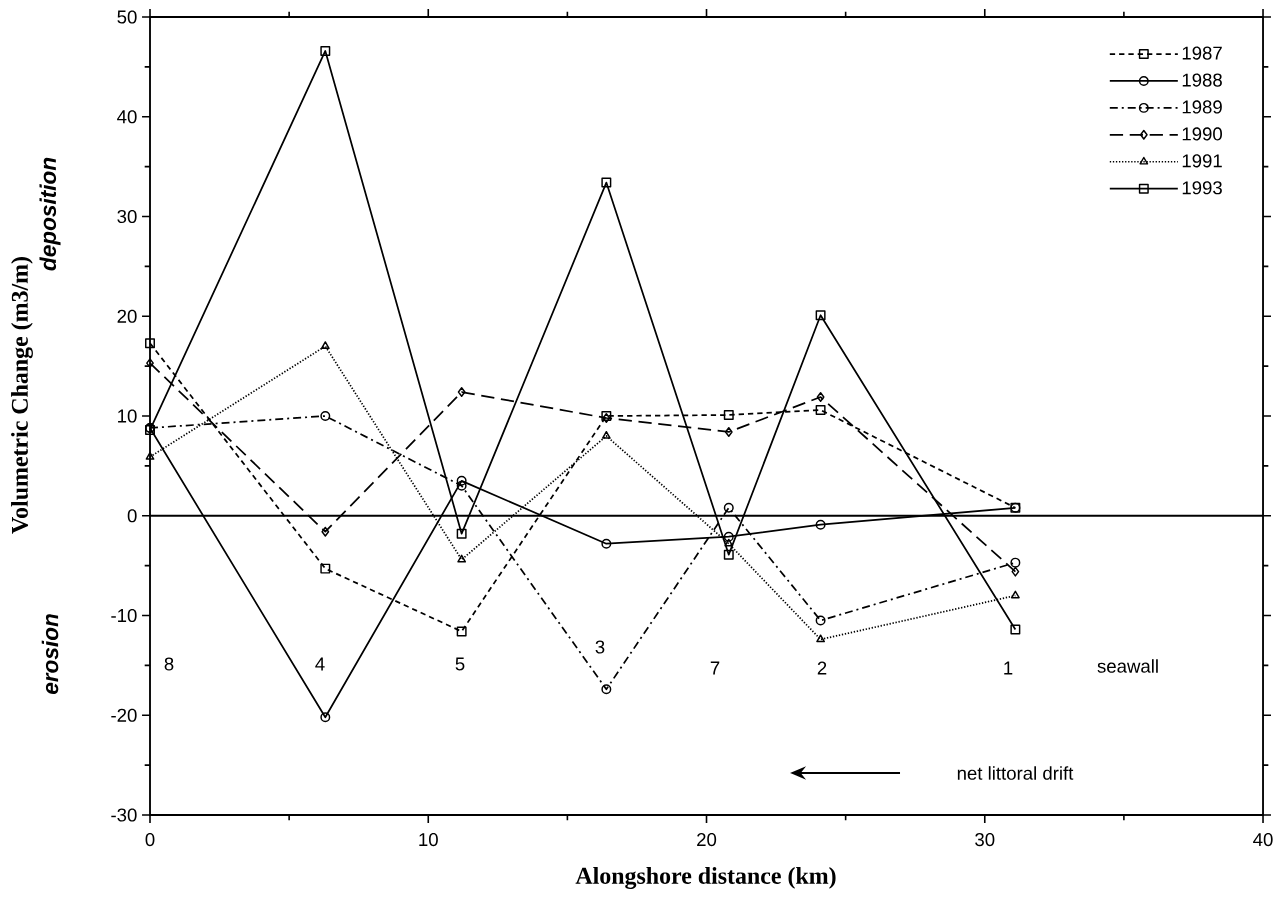  I want to click on x-tick-label: 20, so click(707, 839).